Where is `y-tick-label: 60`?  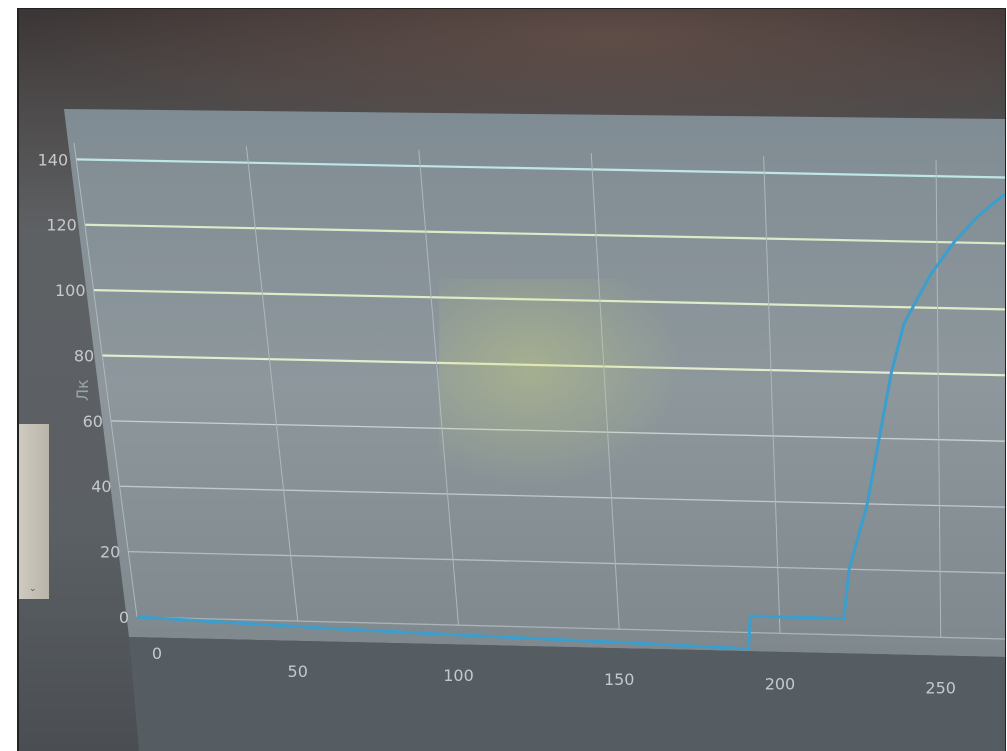 y-tick-label: 60 is located at coordinates (93, 421).